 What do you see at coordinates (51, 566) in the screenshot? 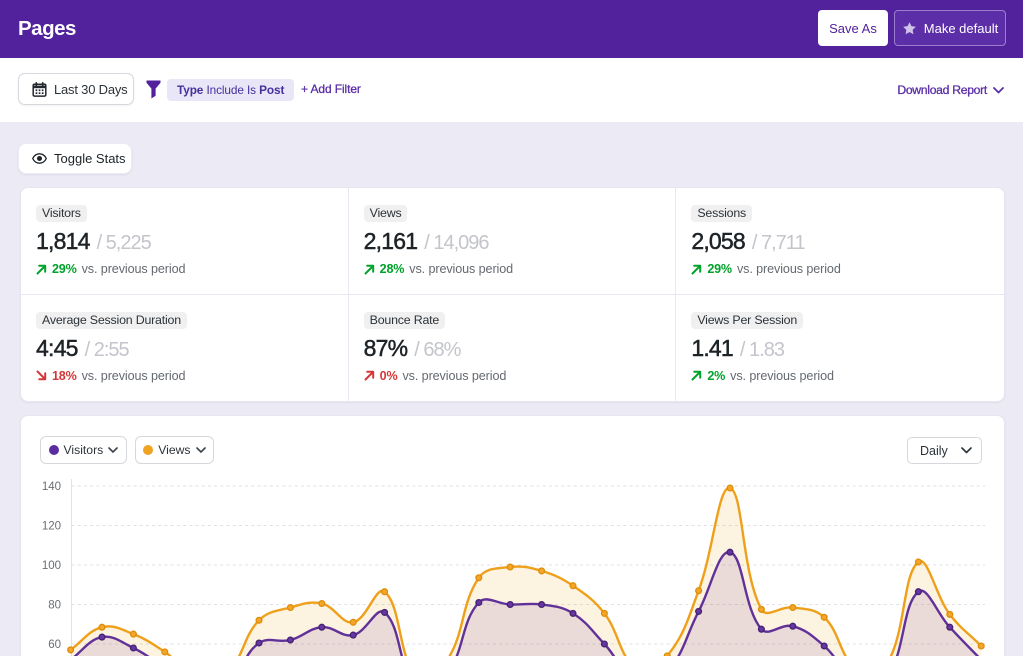
I see `svg-text: 100` at bounding box center [51, 566].